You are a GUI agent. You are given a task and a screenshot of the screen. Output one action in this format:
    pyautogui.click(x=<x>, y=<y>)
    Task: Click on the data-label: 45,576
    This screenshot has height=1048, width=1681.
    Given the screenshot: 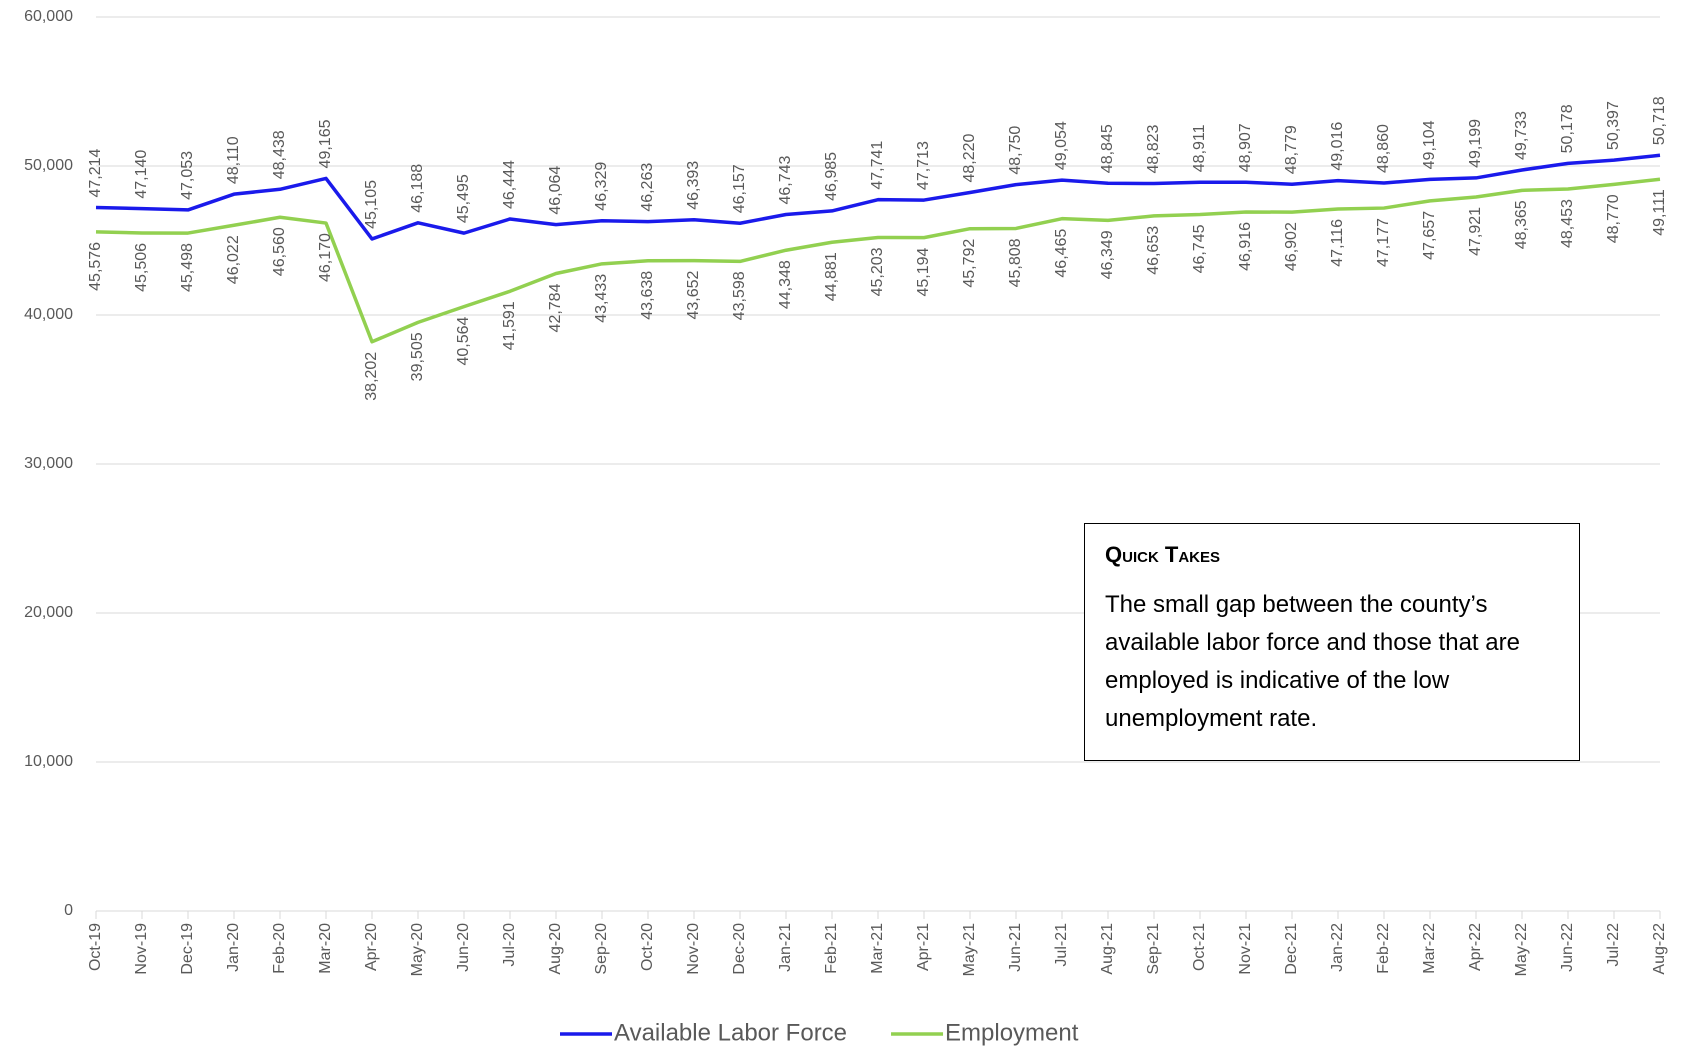 What is the action you would take?
    pyautogui.click(x=95, y=266)
    